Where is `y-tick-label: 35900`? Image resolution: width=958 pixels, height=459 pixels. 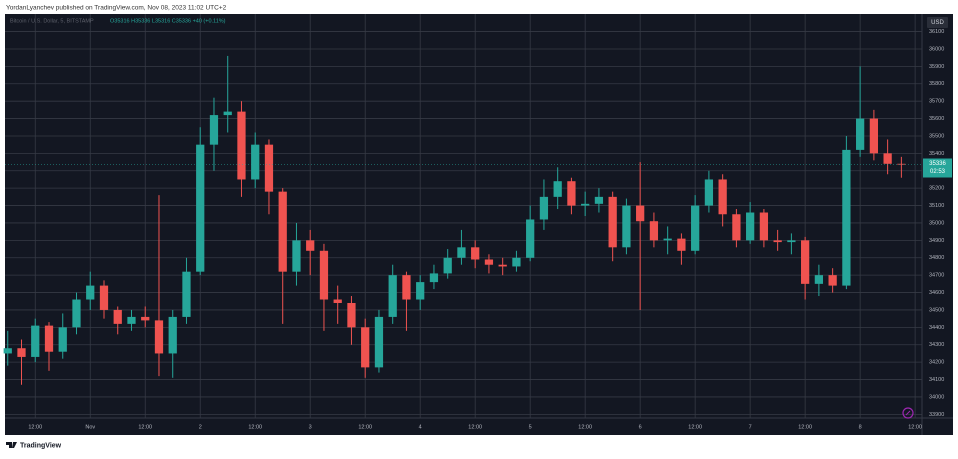
y-tick-label: 35900 is located at coordinates (936, 67).